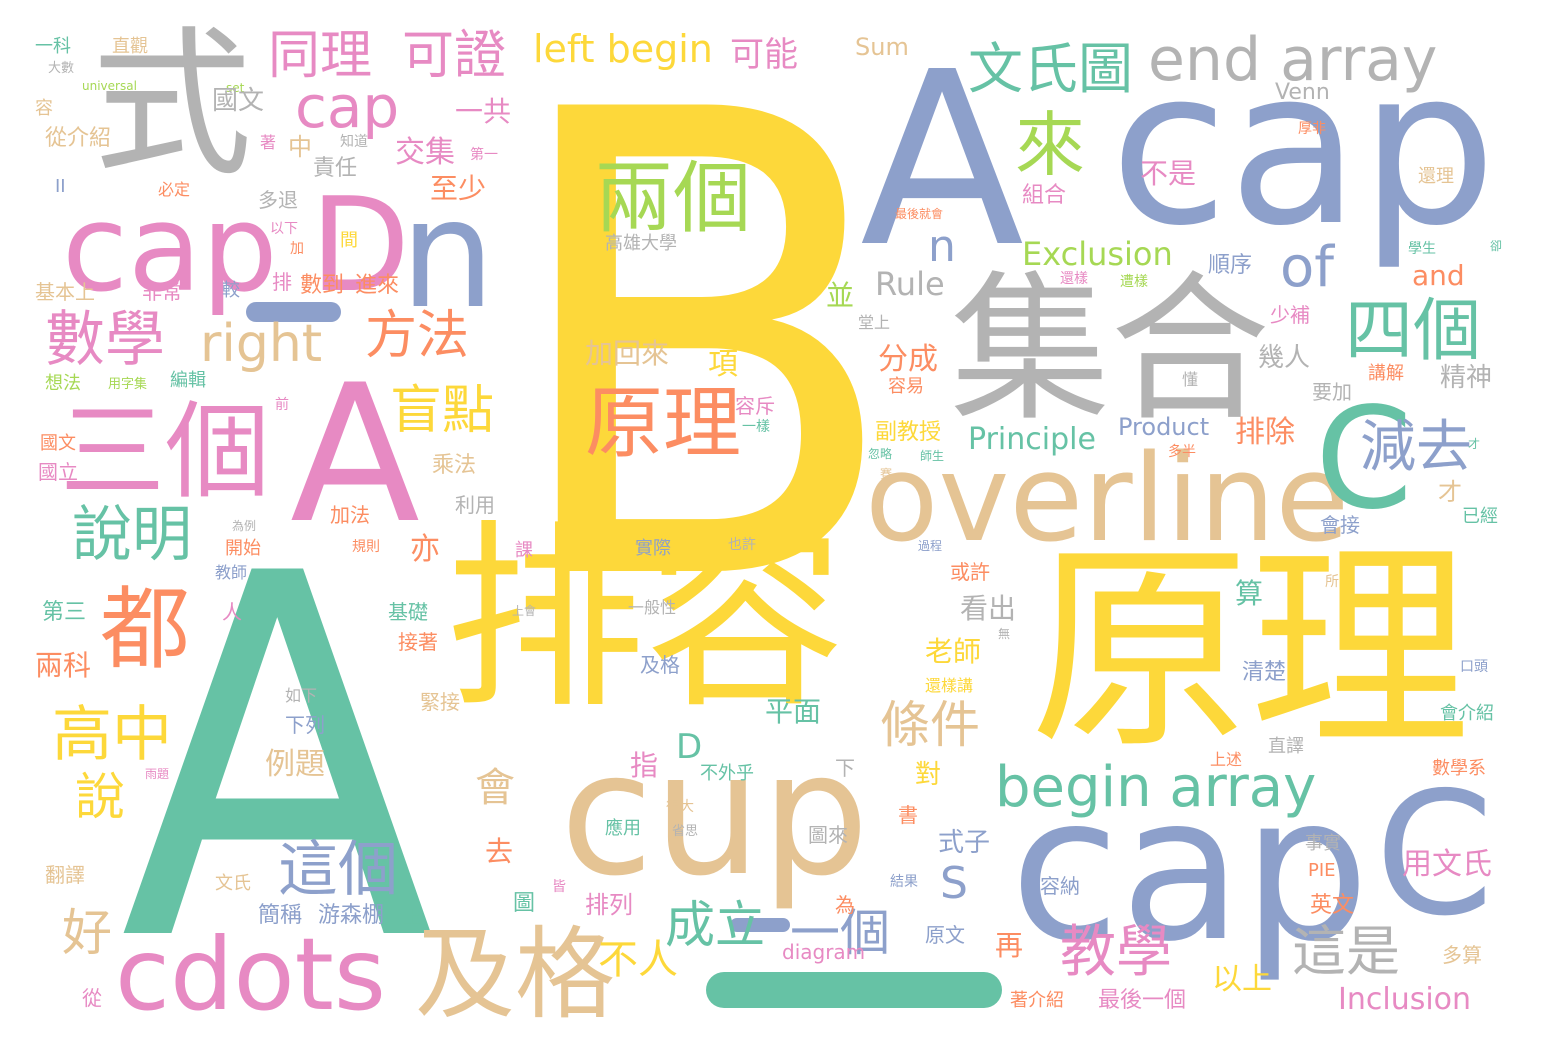  What do you see at coordinates (524, 903) in the screenshot?
I see `word: 圖` at bounding box center [524, 903].